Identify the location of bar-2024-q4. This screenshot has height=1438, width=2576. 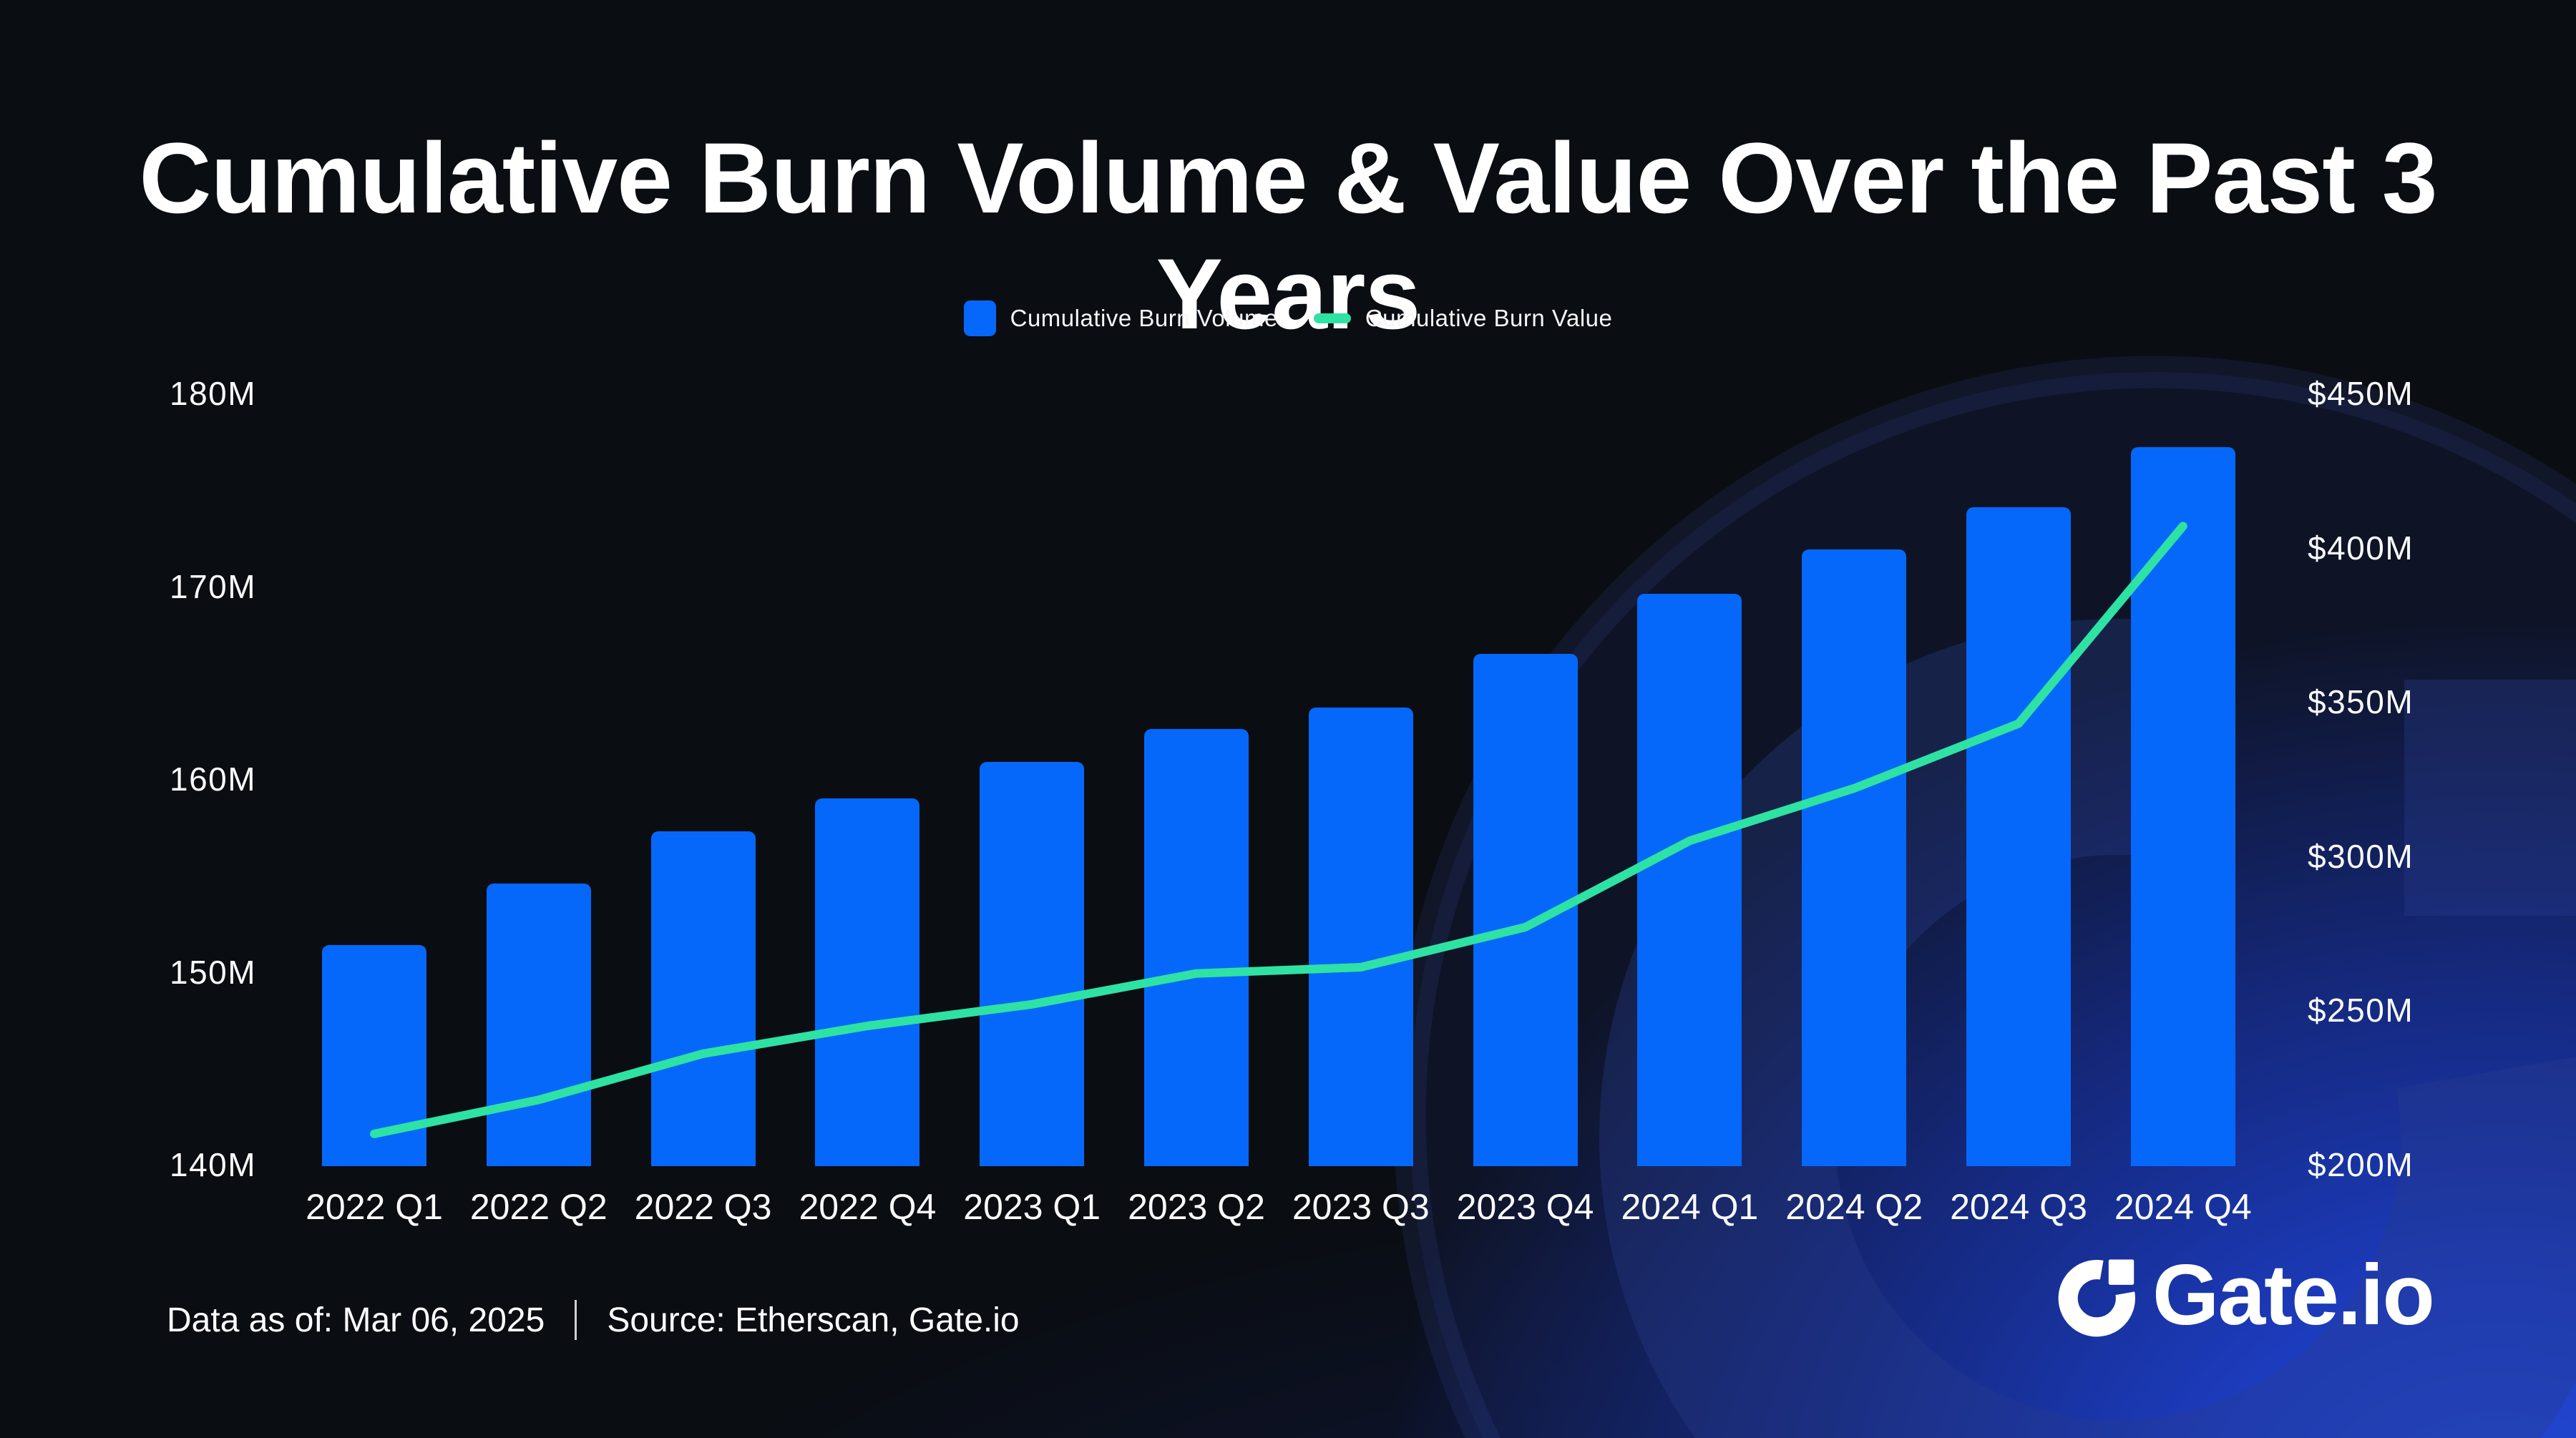
(2182, 807).